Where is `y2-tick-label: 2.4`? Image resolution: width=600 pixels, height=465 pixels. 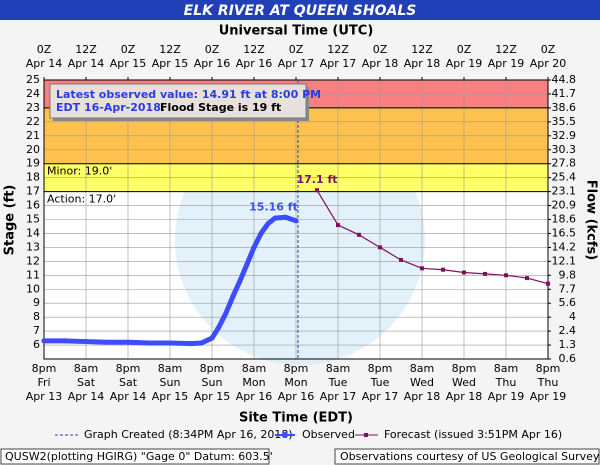
y2-tick-label: 2.4 is located at coordinates (568, 330).